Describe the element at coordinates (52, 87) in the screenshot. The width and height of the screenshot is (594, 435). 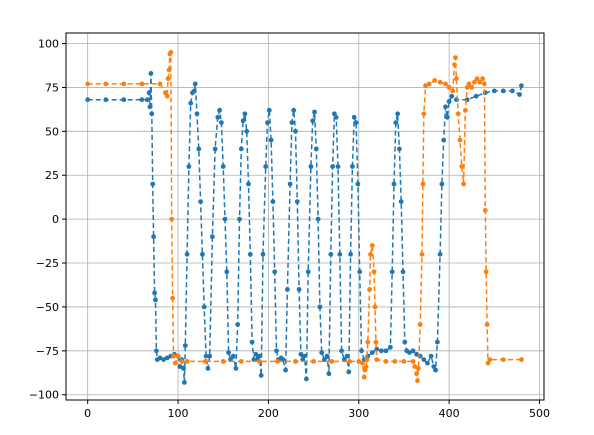
I see `y-tick-label: 75` at that location.